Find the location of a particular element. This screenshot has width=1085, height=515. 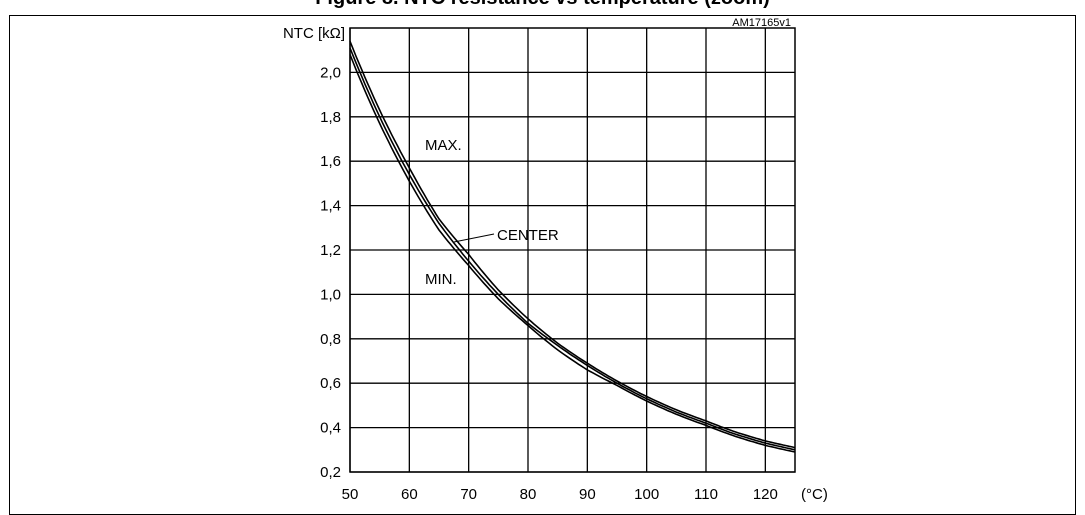

y-tick-label: 1,6 is located at coordinates (330, 161).